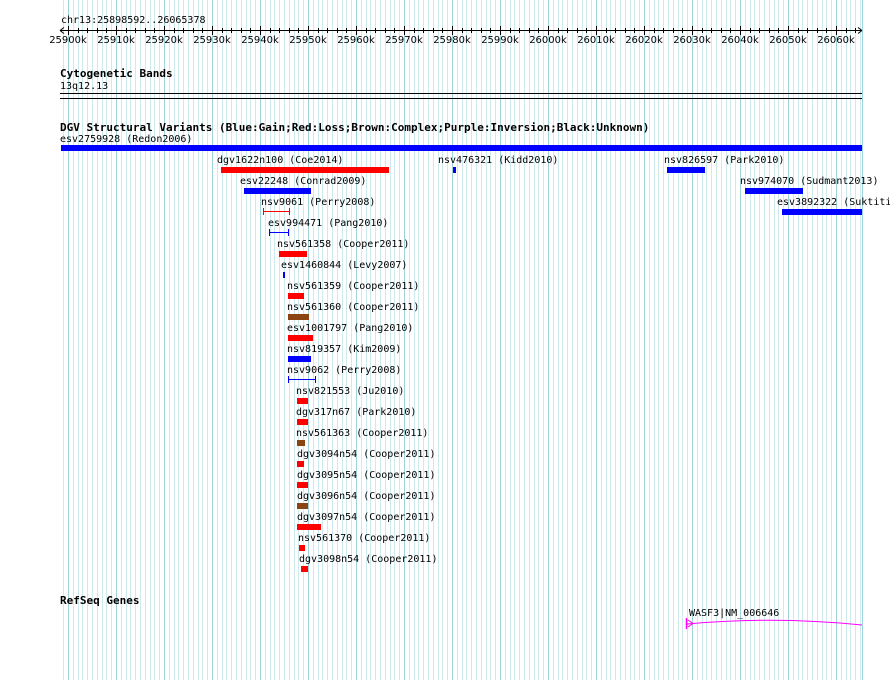 This screenshot has width=890, height=680. Describe the element at coordinates (366, 496) in the screenshot. I see `variant-label: dgv3096n54 (Cooper2011)` at that location.